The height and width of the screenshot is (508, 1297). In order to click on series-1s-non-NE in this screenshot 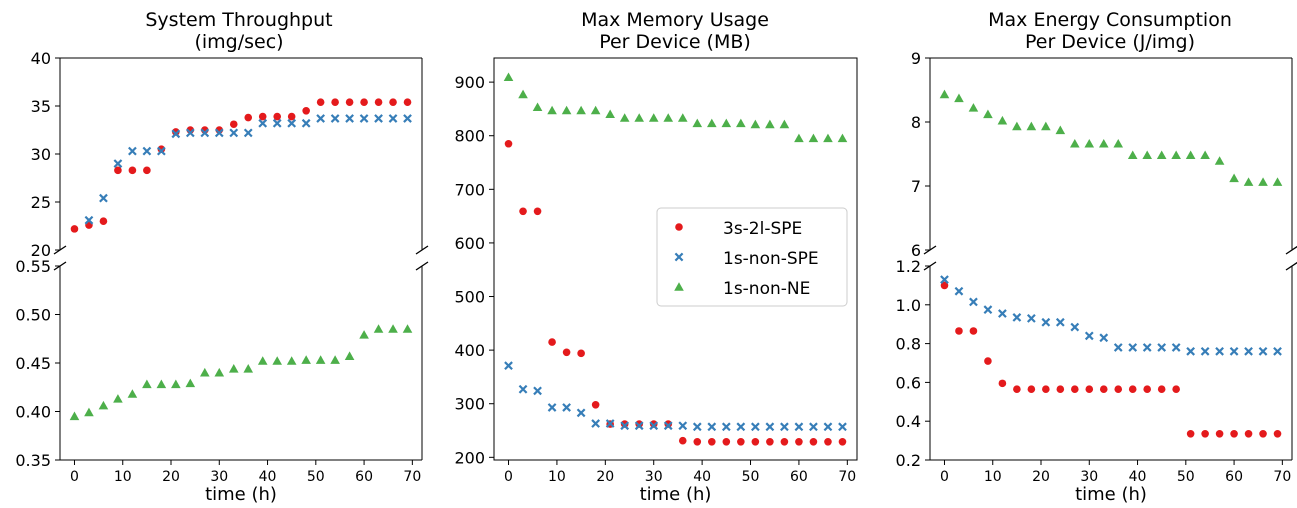, I will do `click(1111, 137)`.